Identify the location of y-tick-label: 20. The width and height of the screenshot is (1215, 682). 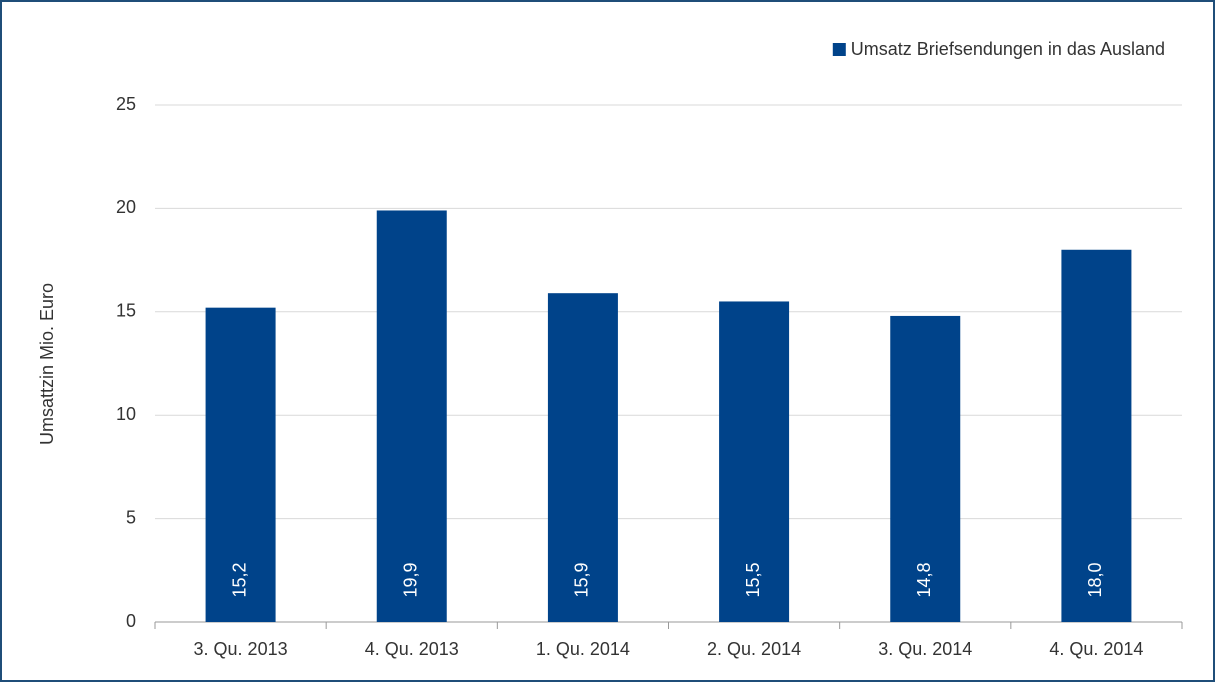
(126, 207).